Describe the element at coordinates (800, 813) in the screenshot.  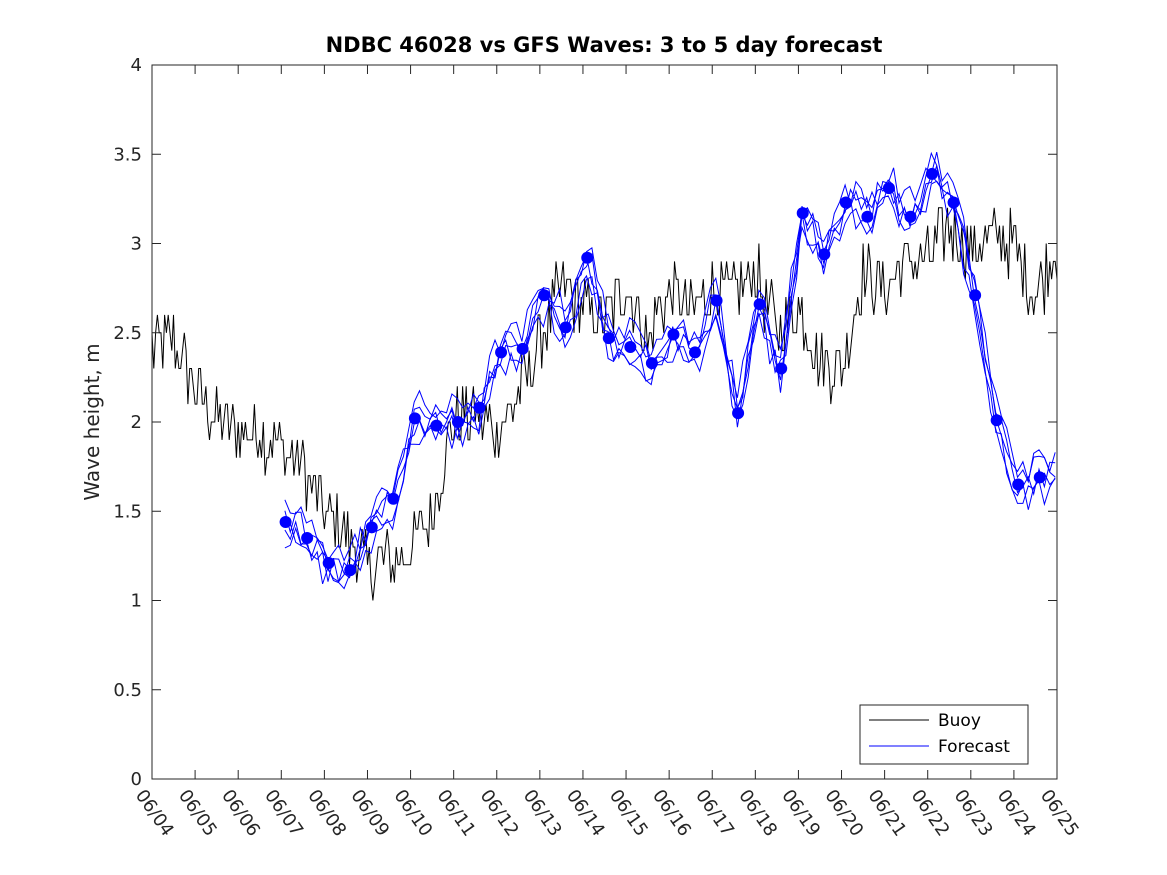
I see `x-tick-label: 06/19` at that location.